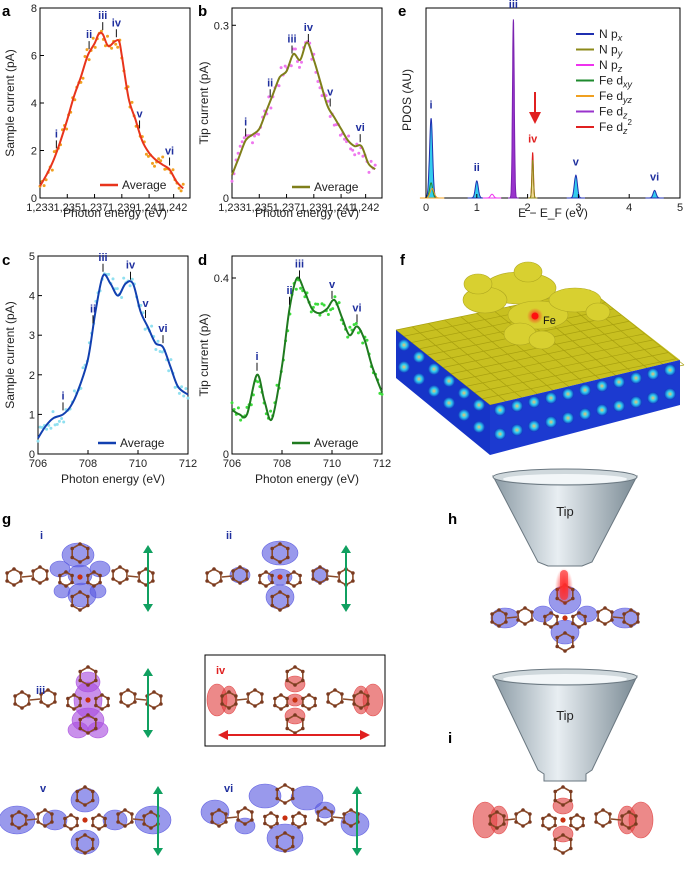 Image resolution: width=685 pixels, height=872 pixels. I want to click on tip-label-i: Tip, so click(565, 715).